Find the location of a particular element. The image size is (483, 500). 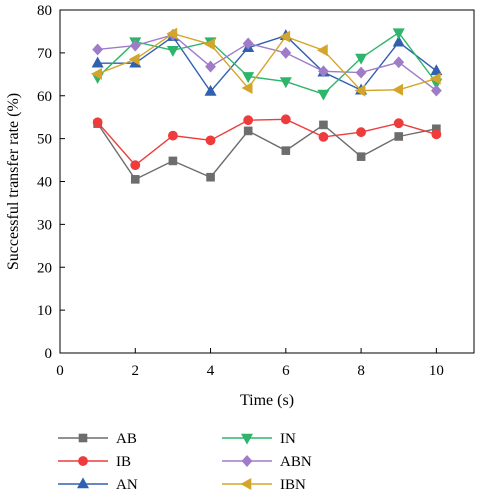

series-ibn is located at coordinates (266, 62).